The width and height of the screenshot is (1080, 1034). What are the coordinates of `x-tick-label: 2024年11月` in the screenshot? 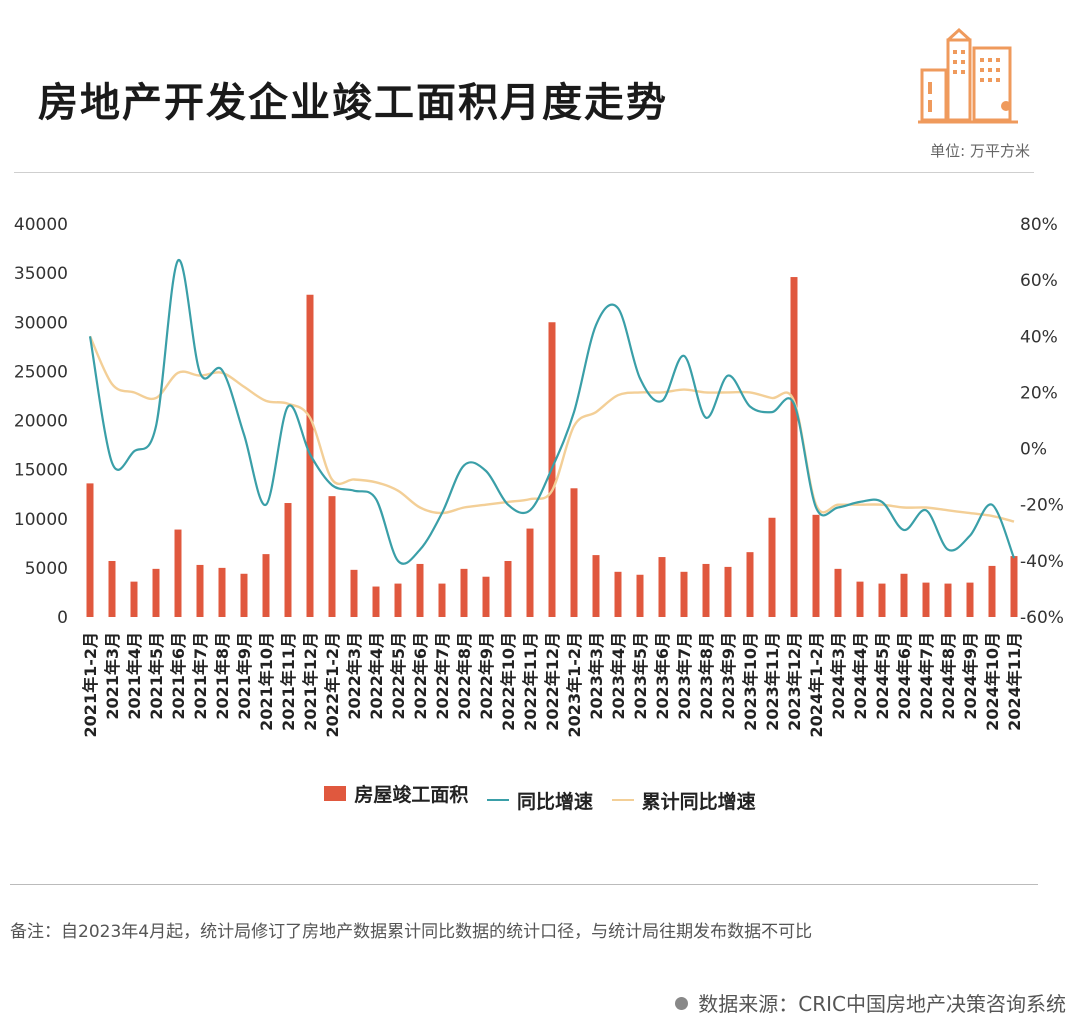 It's located at (1014, 681).